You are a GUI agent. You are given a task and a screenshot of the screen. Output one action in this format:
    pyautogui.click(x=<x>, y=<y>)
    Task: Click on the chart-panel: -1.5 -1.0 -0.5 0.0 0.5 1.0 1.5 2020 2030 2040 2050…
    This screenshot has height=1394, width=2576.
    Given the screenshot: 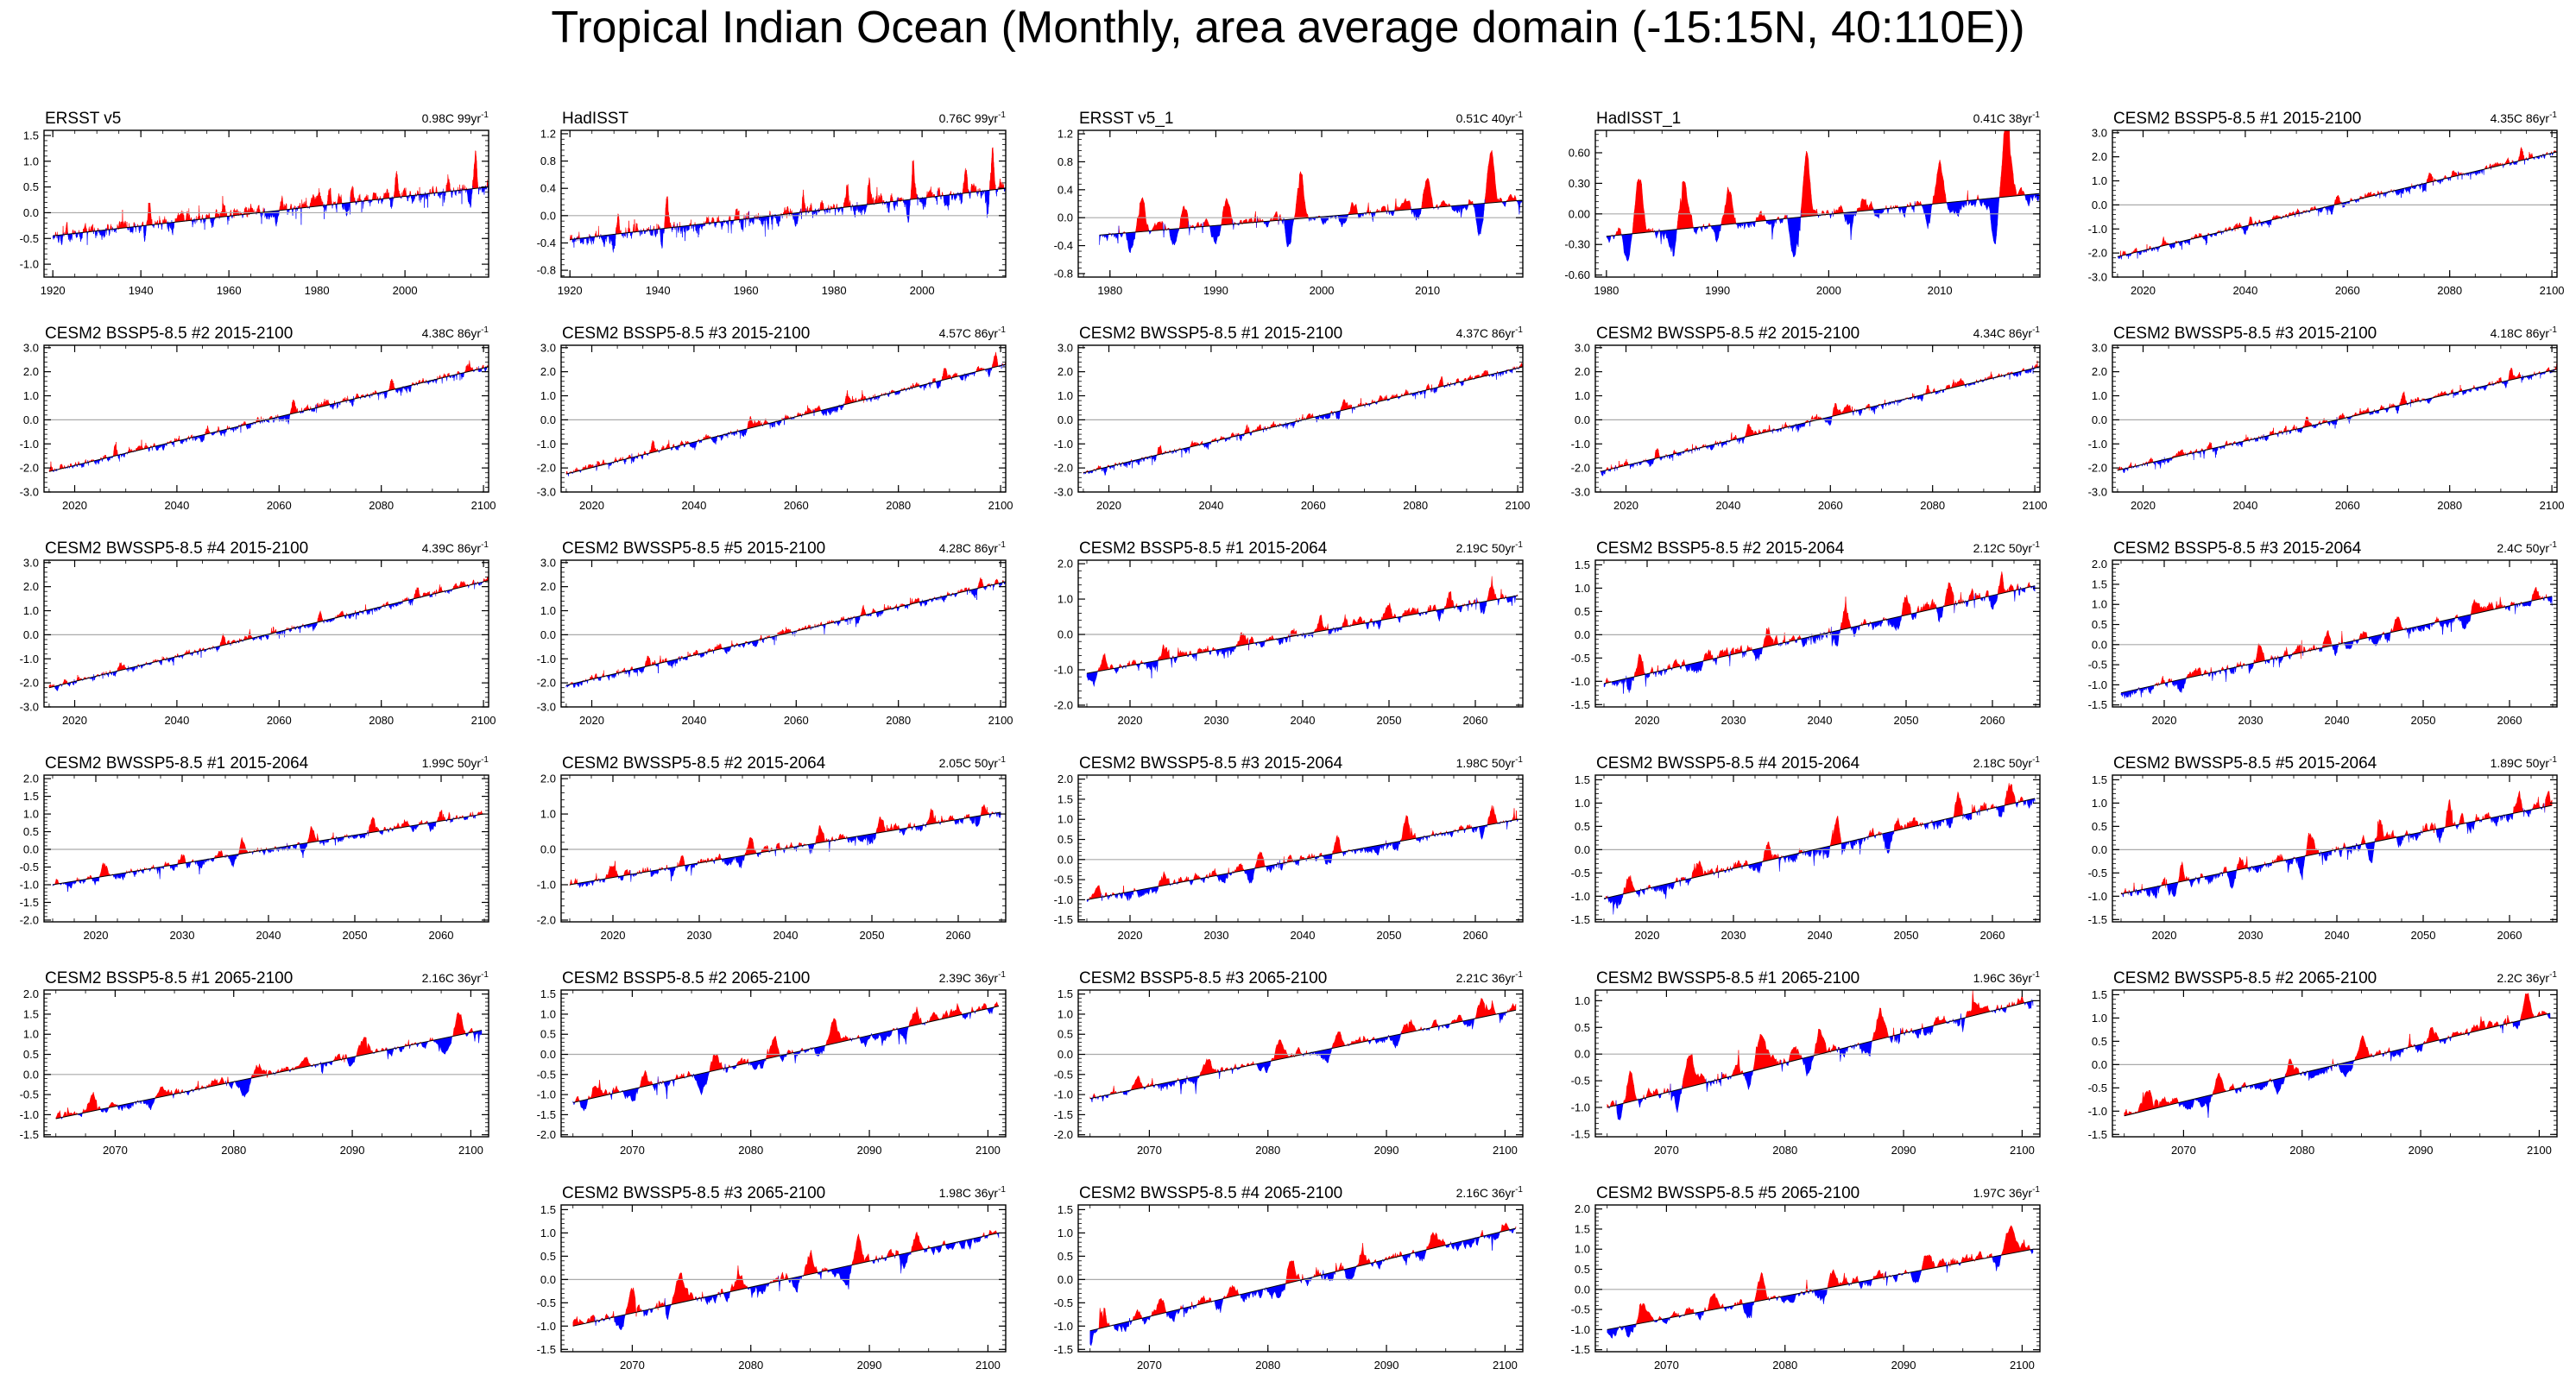 What is the action you would take?
    pyautogui.click(x=1806, y=633)
    